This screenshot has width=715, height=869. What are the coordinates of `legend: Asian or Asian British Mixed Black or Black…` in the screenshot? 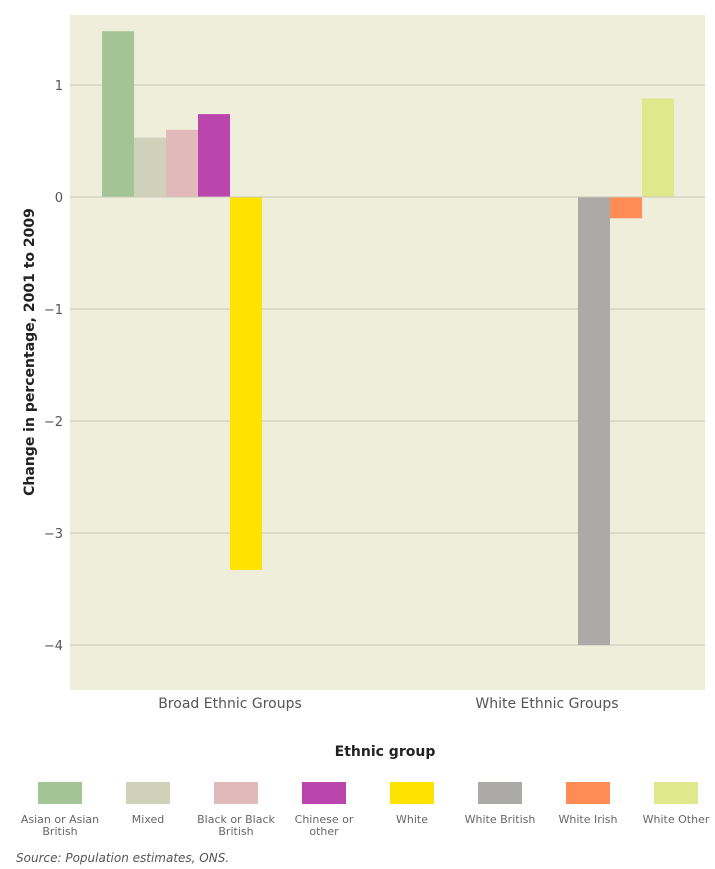 It's located at (357, 812).